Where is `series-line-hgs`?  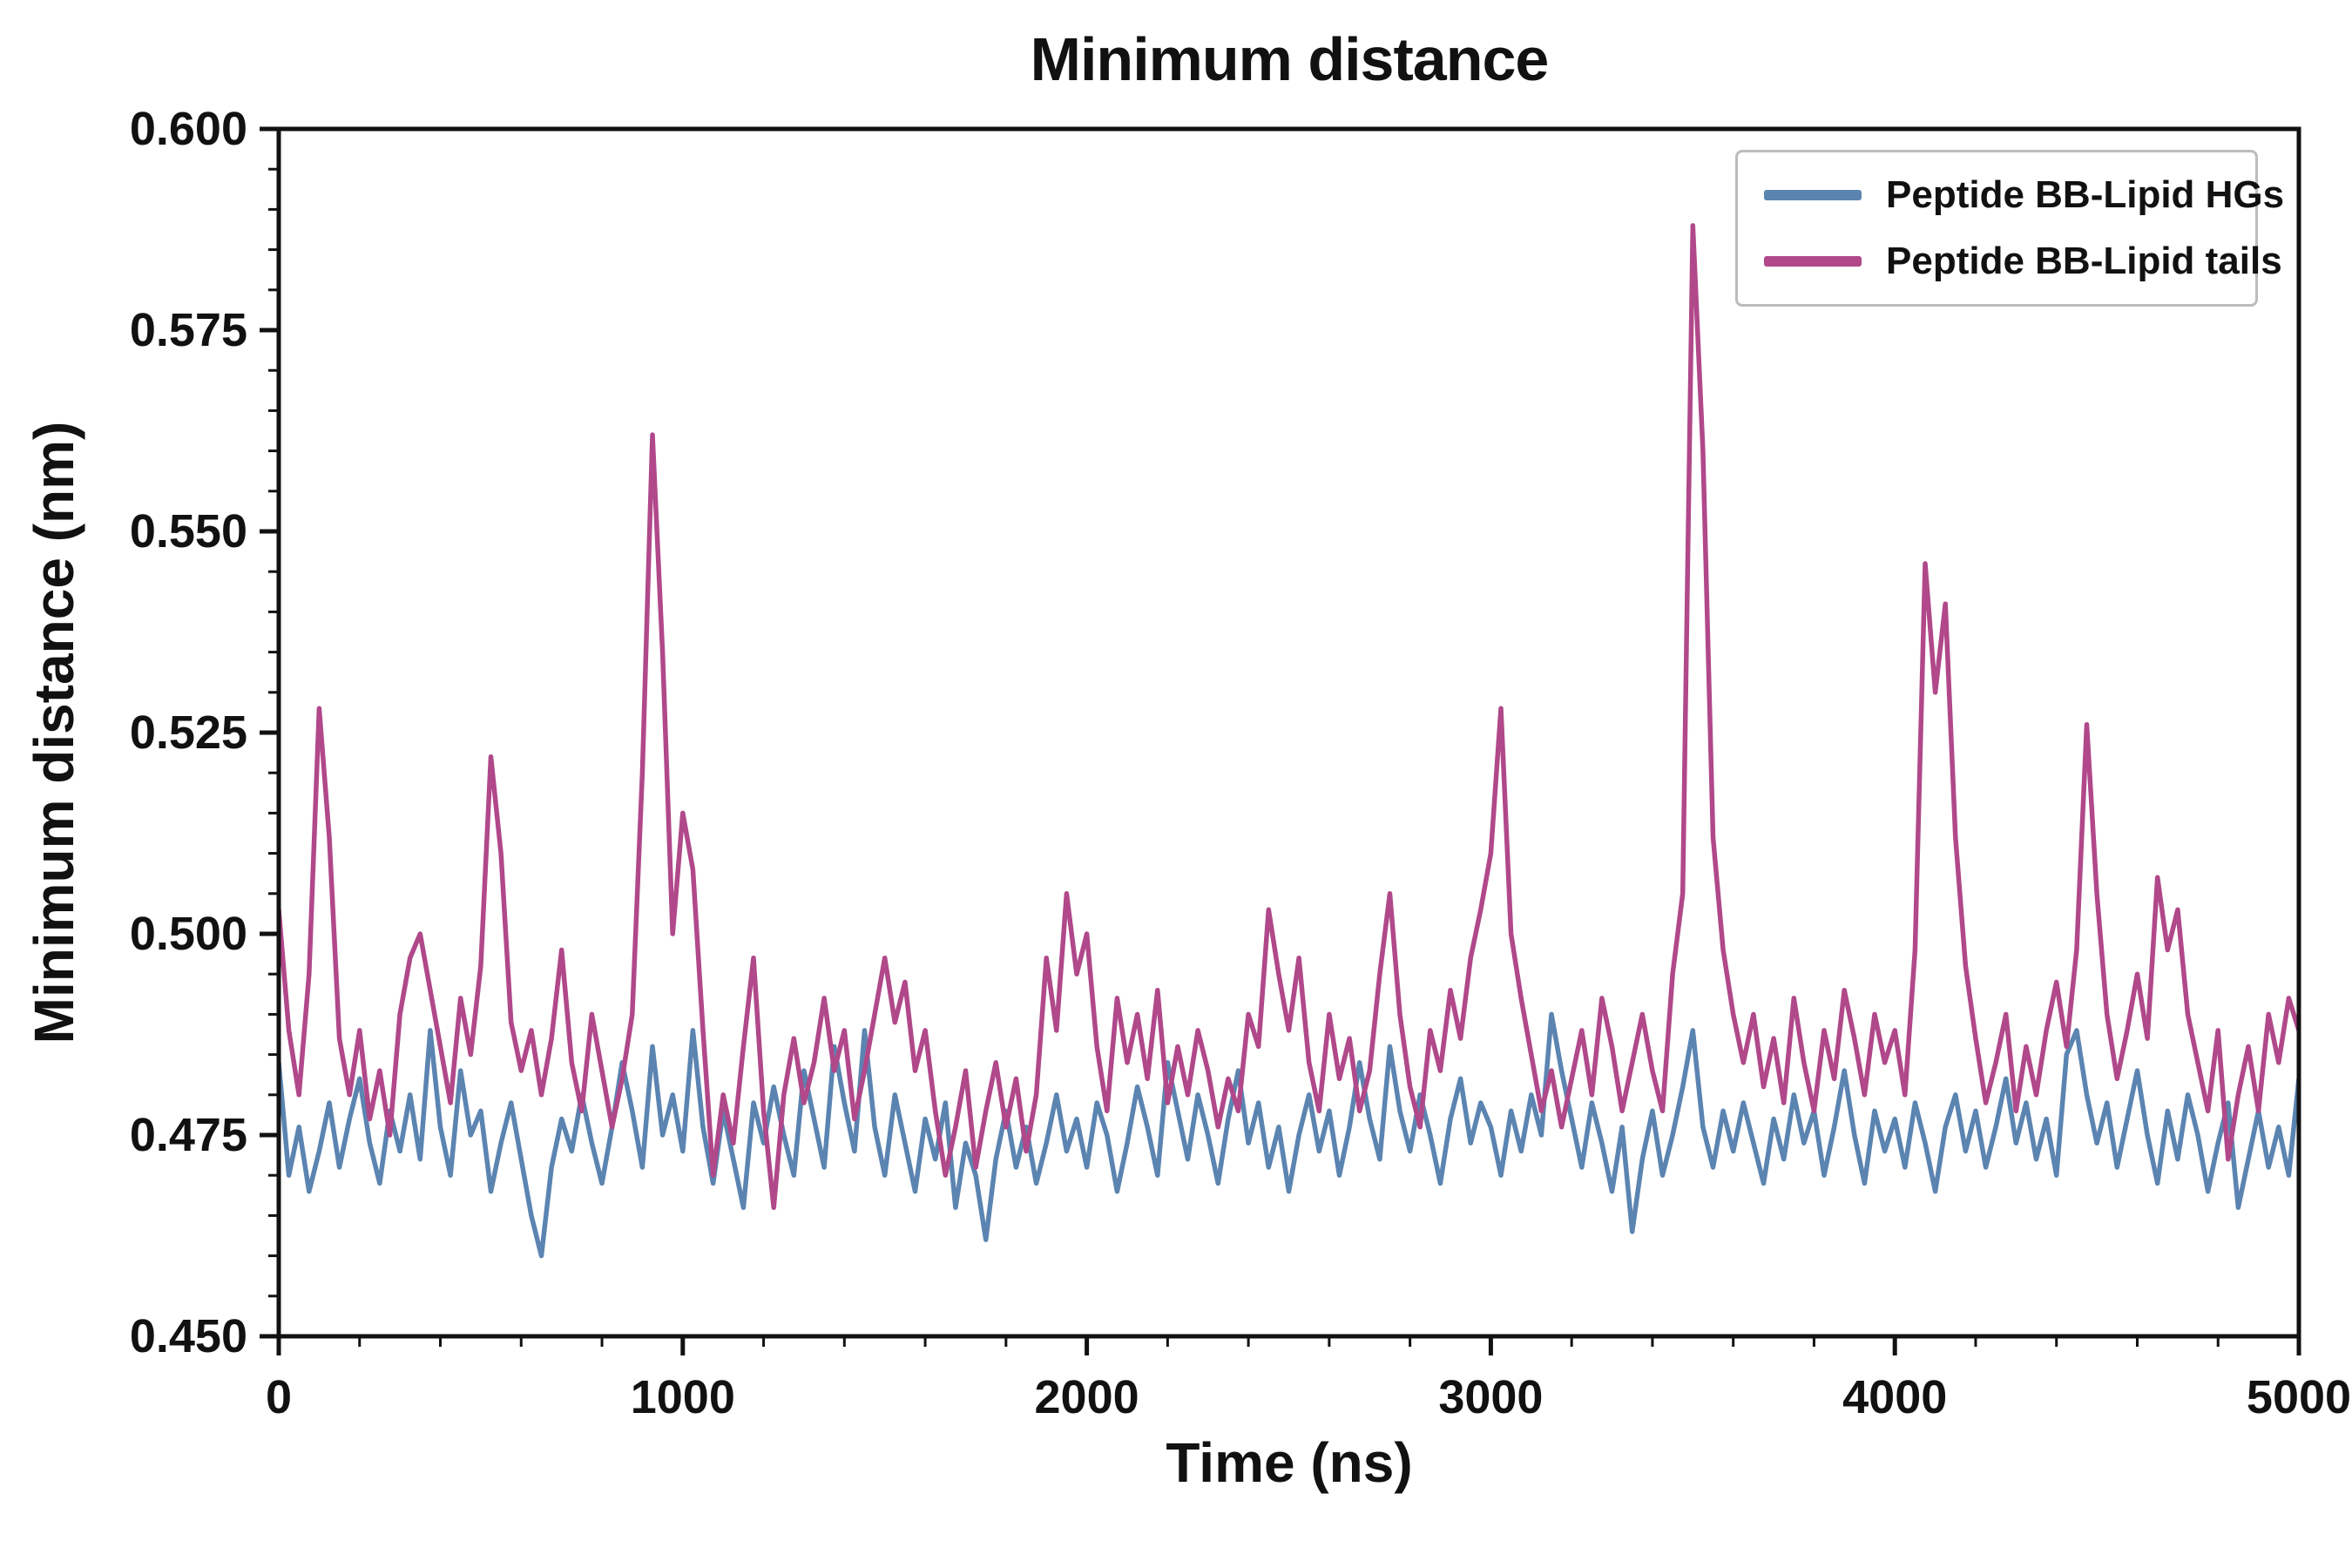
series-line-hgs is located at coordinates (1289, 1135).